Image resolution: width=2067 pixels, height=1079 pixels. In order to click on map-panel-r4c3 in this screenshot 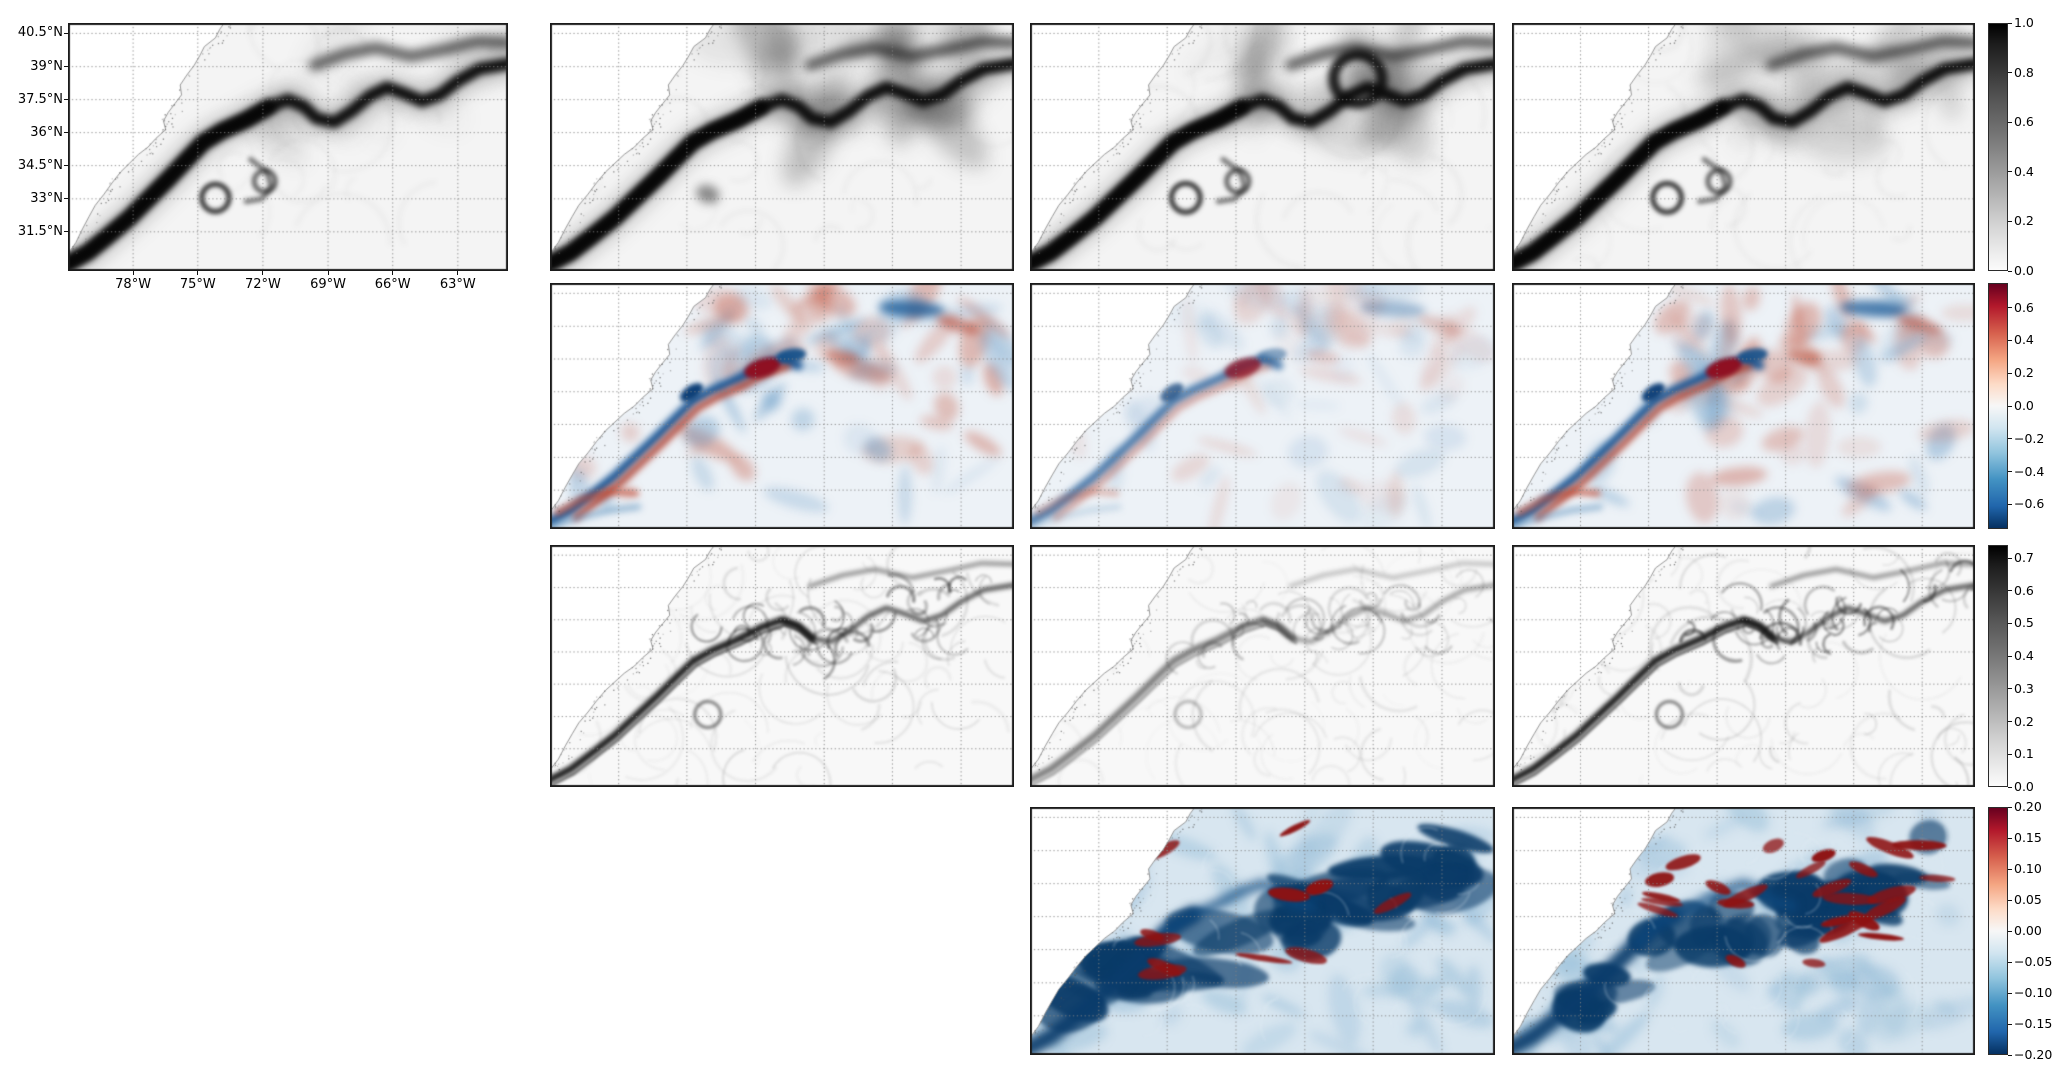, I will do `click(1262, 931)`.